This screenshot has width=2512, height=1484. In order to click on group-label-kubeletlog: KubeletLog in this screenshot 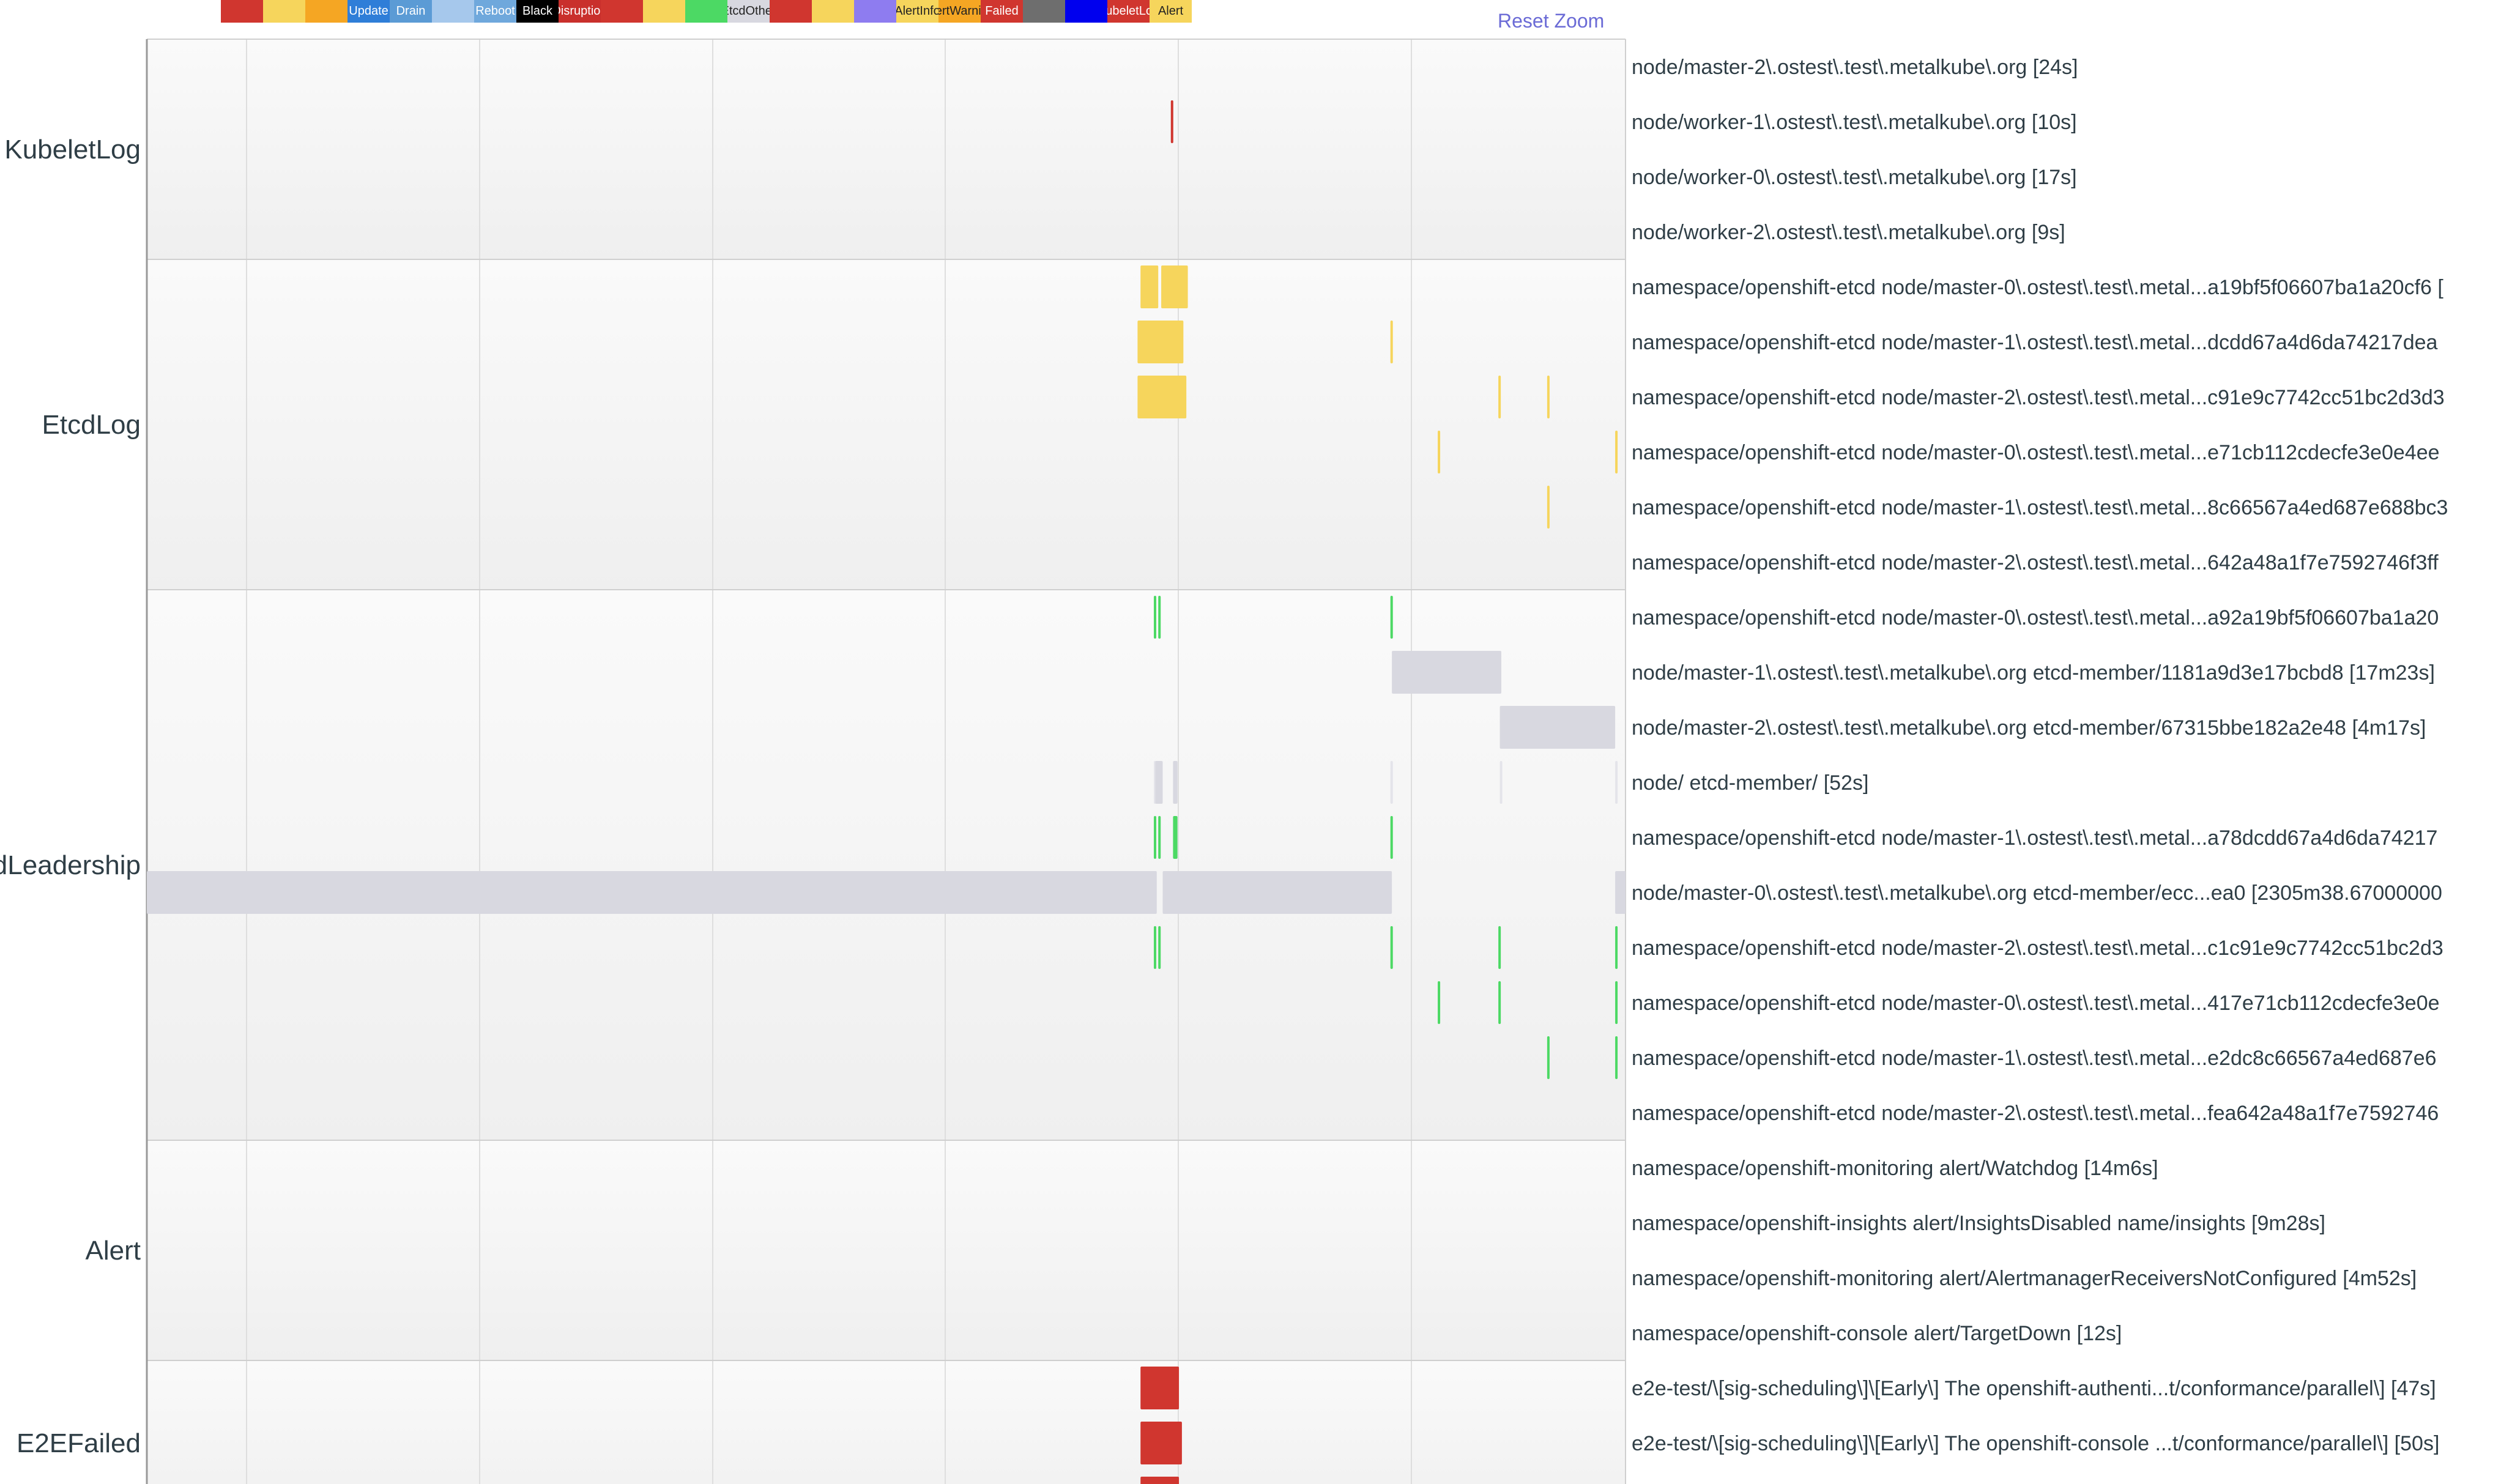, I will do `click(72, 150)`.